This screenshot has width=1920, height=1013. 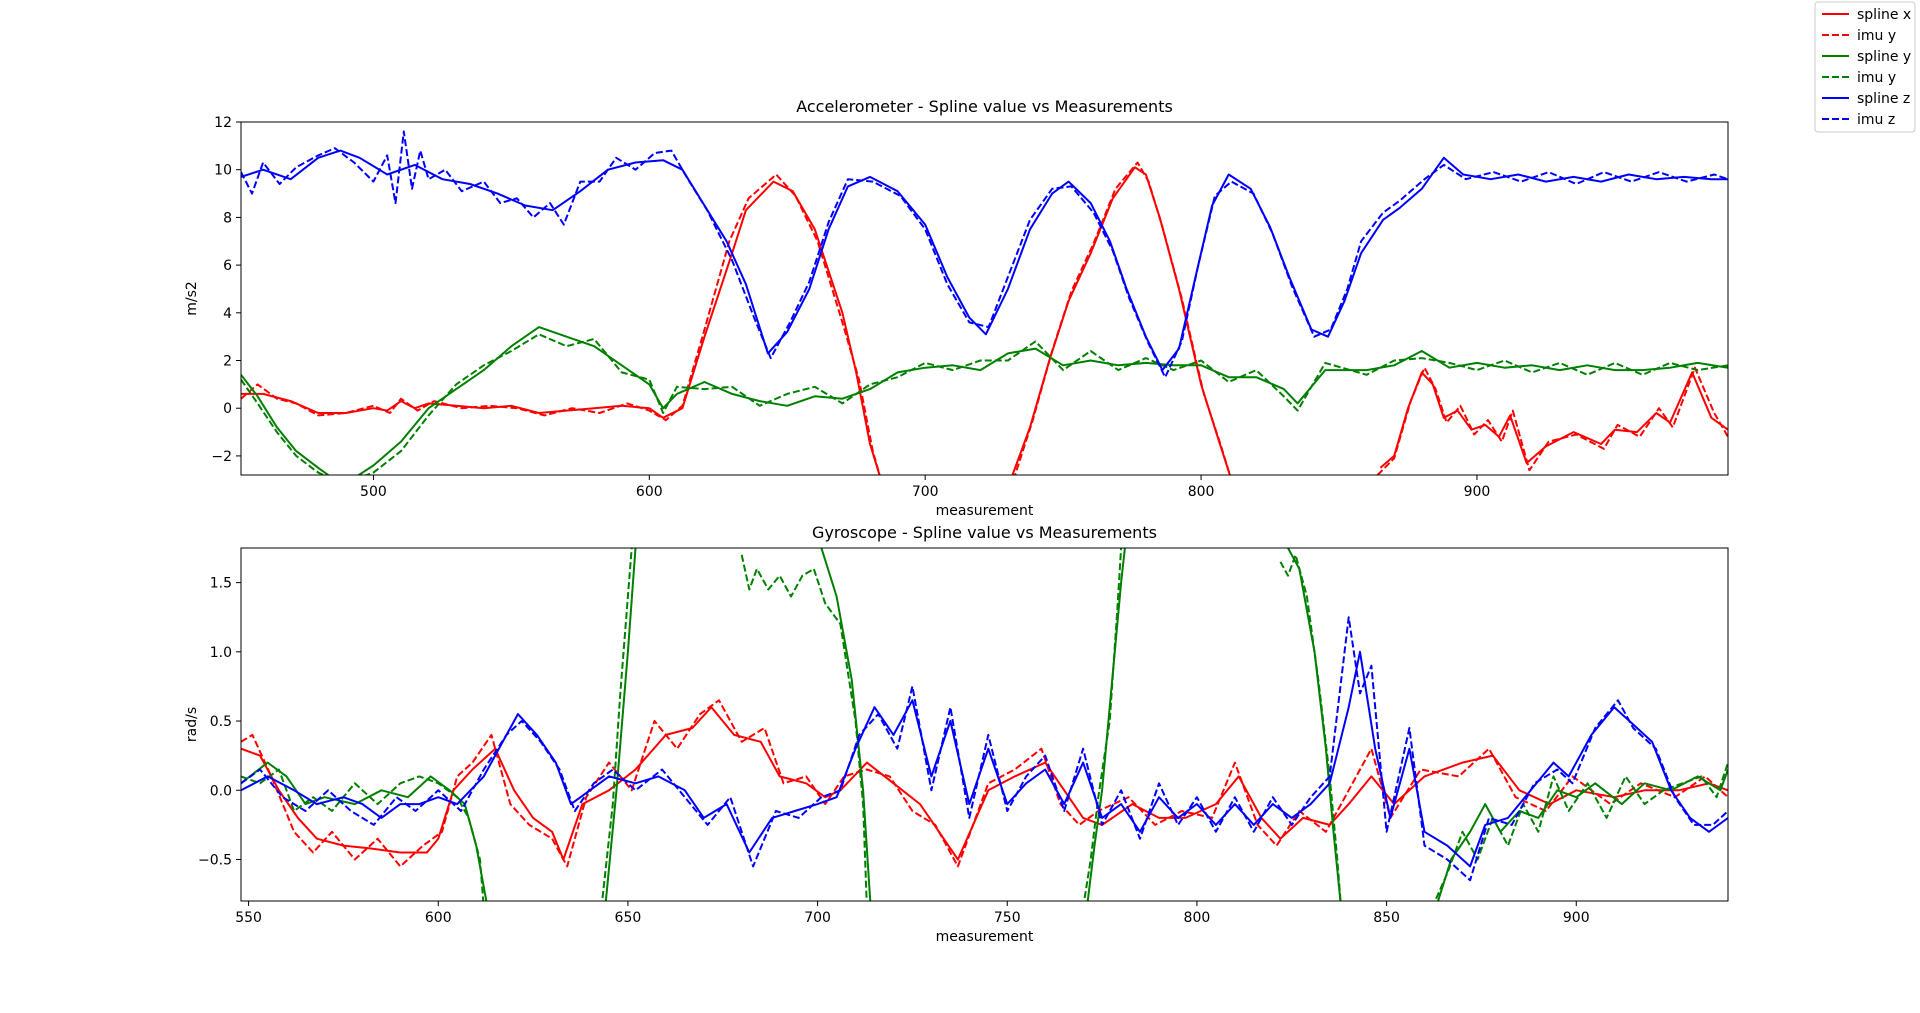 What do you see at coordinates (227, 409) in the screenshot?
I see `y-tick-label: 0` at bounding box center [227, 409].